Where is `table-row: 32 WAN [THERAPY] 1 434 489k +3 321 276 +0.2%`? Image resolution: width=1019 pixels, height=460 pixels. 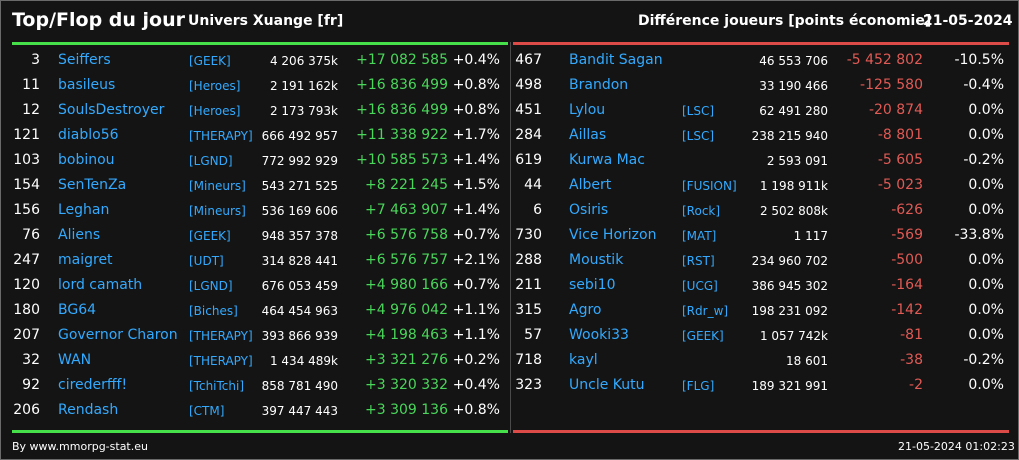 table-row: 32 WAN [THERAPY] 1 434 489k +3 321 276 +0.2% is located at coordinates (260, 360).